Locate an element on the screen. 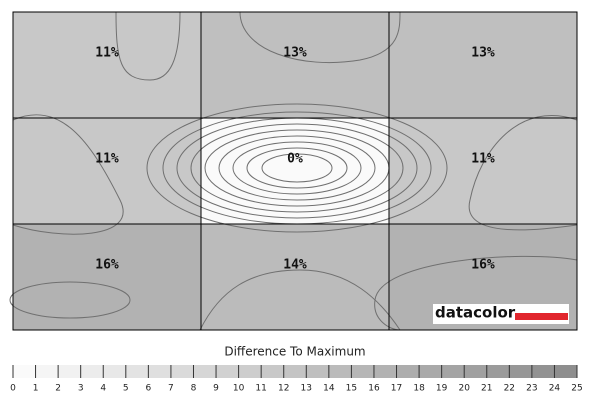  scale-tick-label: 15 is located at coordinates (351, 389).